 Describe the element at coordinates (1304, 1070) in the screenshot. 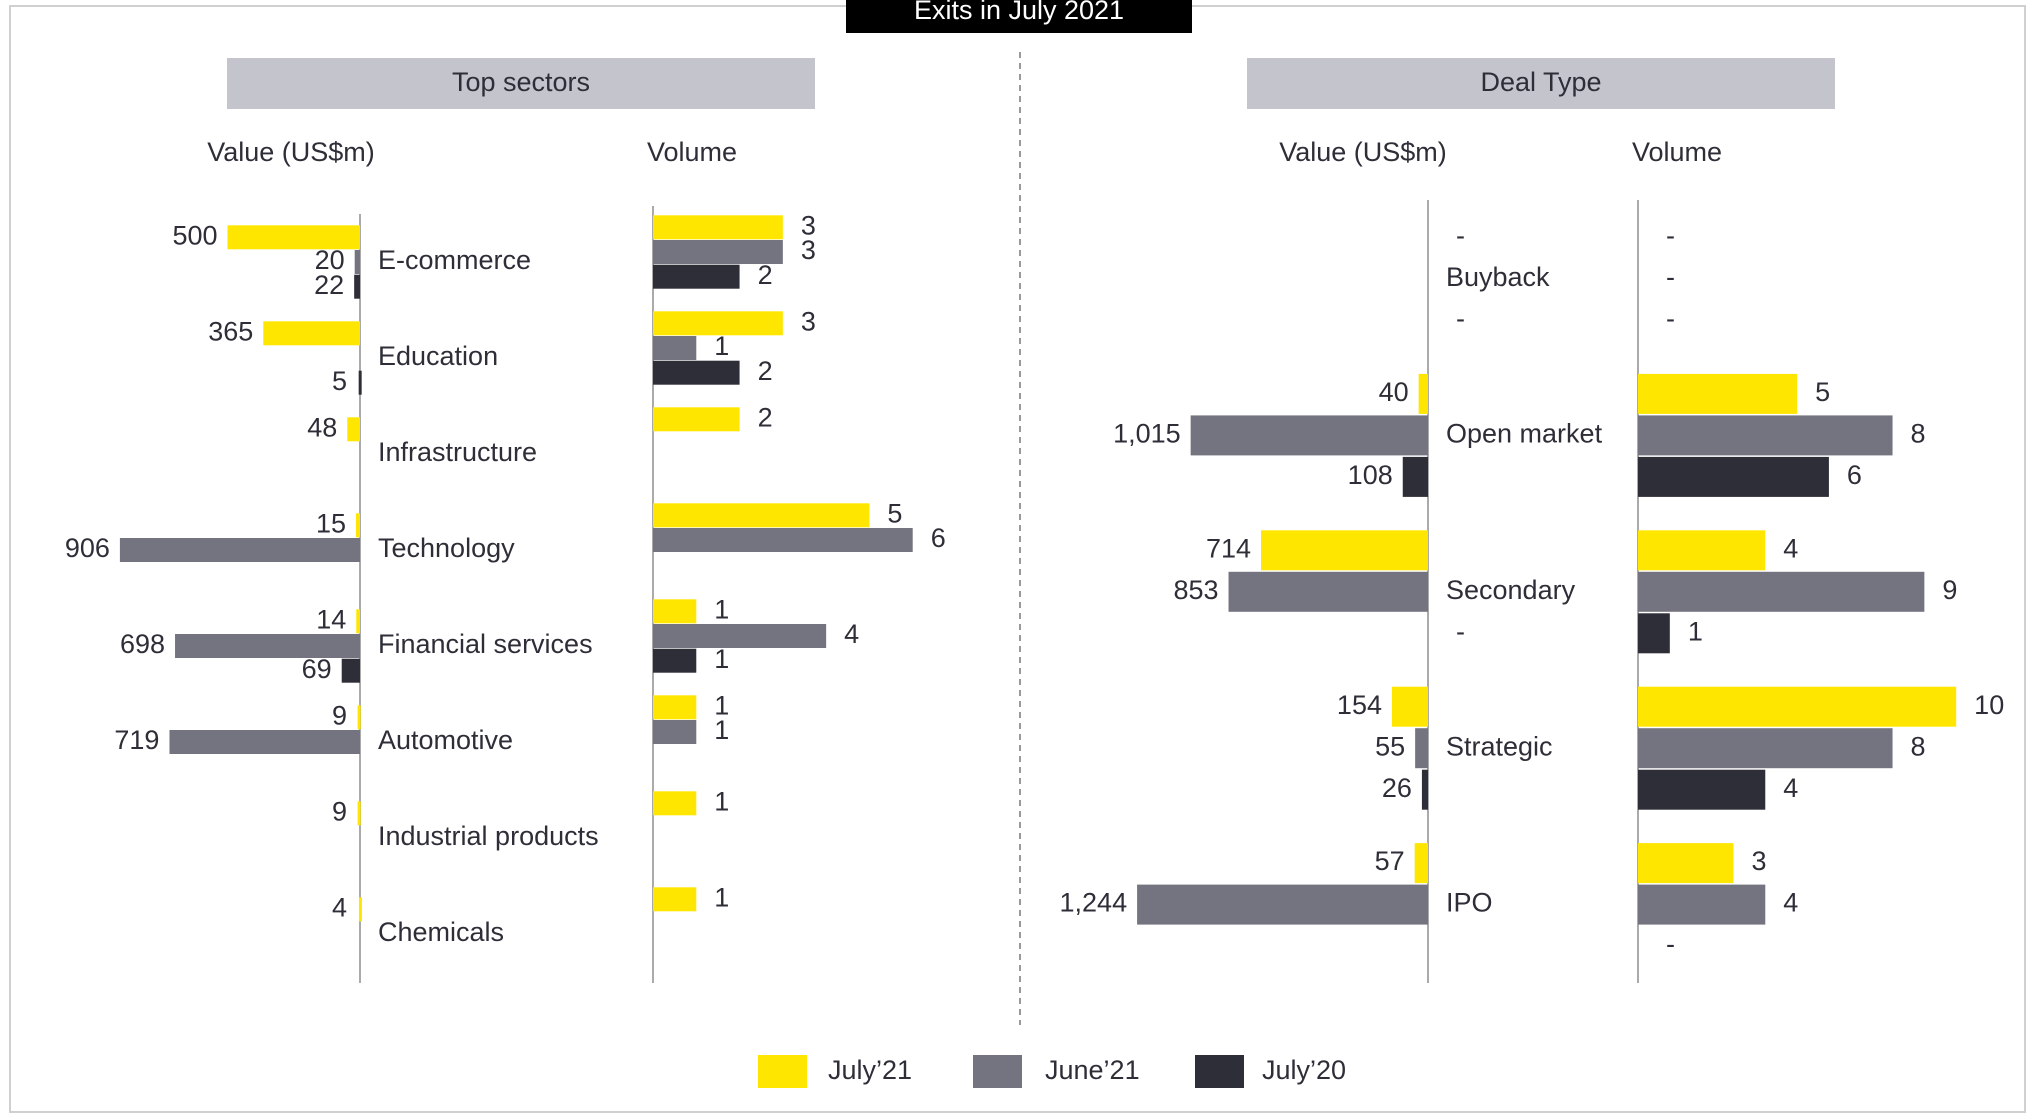

I see `legend-label: July’20` at that location.